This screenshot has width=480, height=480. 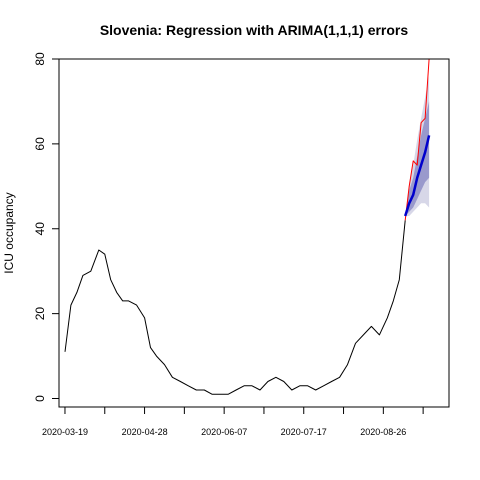 I want to click on y-tick-label: 40, so click(x=40, y=229).